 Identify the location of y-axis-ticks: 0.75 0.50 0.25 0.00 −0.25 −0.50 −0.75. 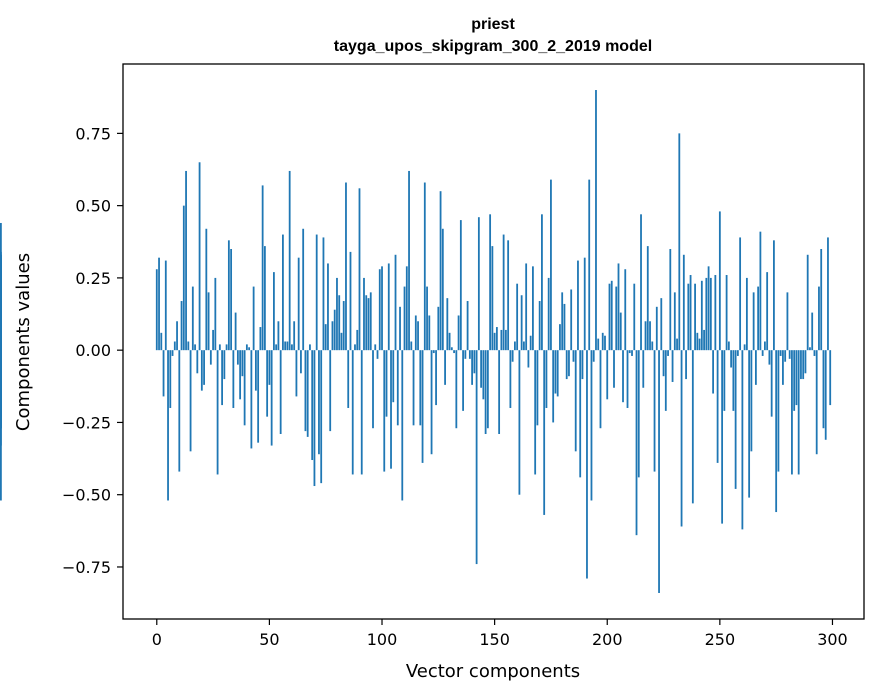
(92, 350).